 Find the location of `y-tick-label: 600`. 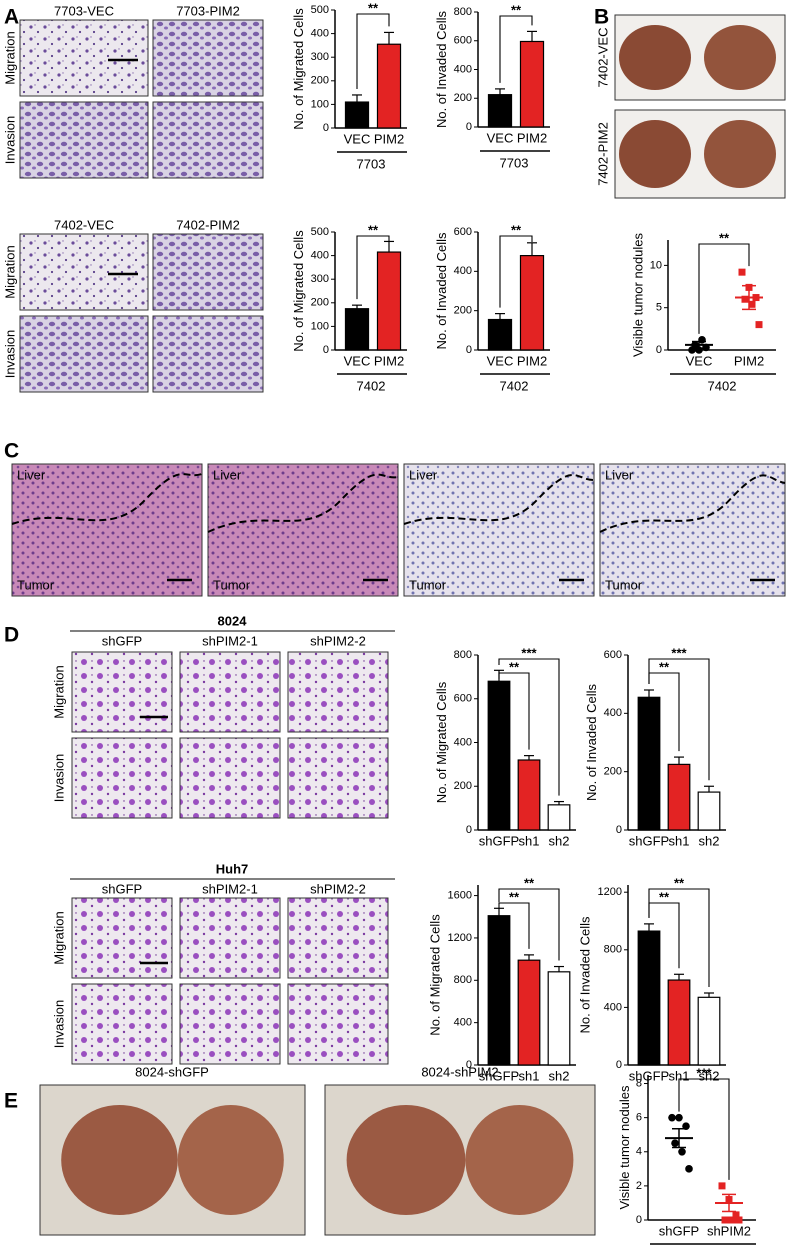

y-tick-label: 600 is located at coordinates (463, 41).